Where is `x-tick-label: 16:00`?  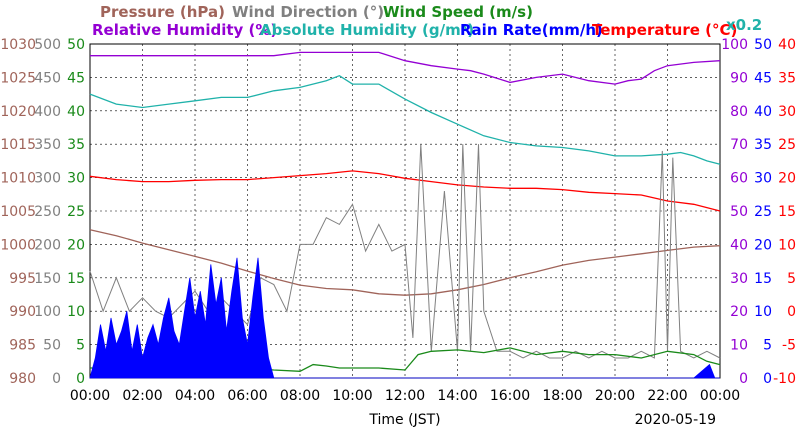 x-tick-label: 16:00 is located at coordinates (510, 396).